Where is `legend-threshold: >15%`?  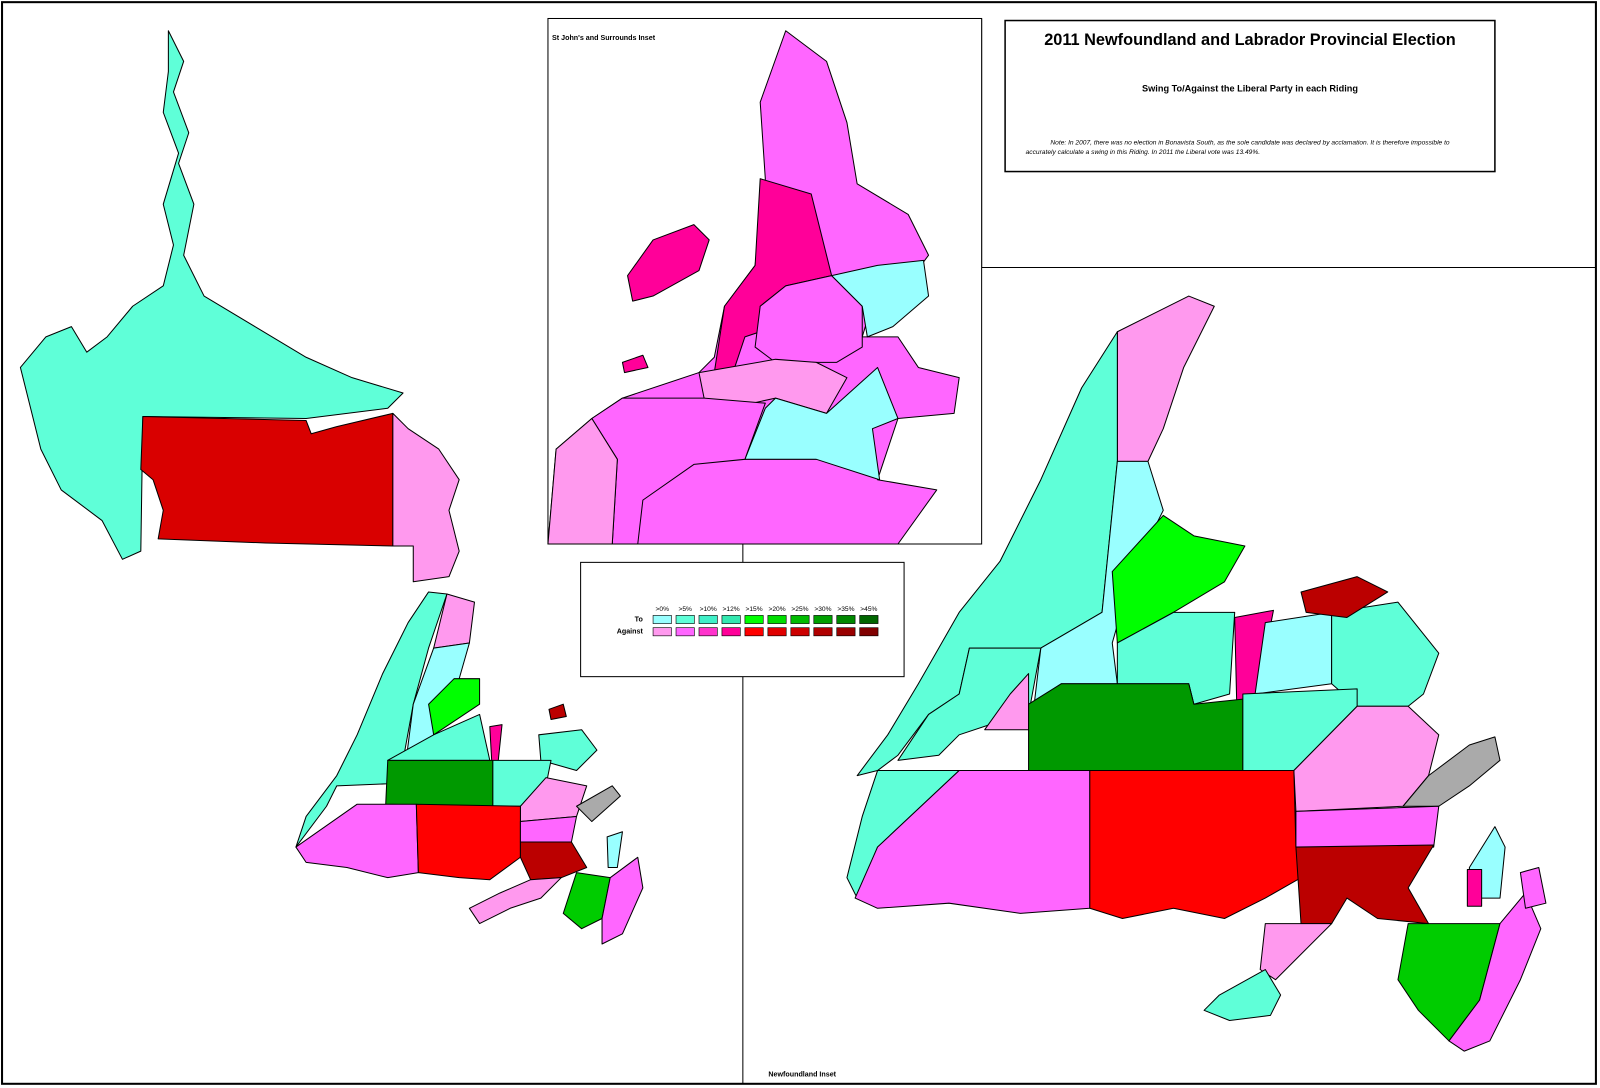 legend-threshold: >15% is located at coordinates (754, 609).